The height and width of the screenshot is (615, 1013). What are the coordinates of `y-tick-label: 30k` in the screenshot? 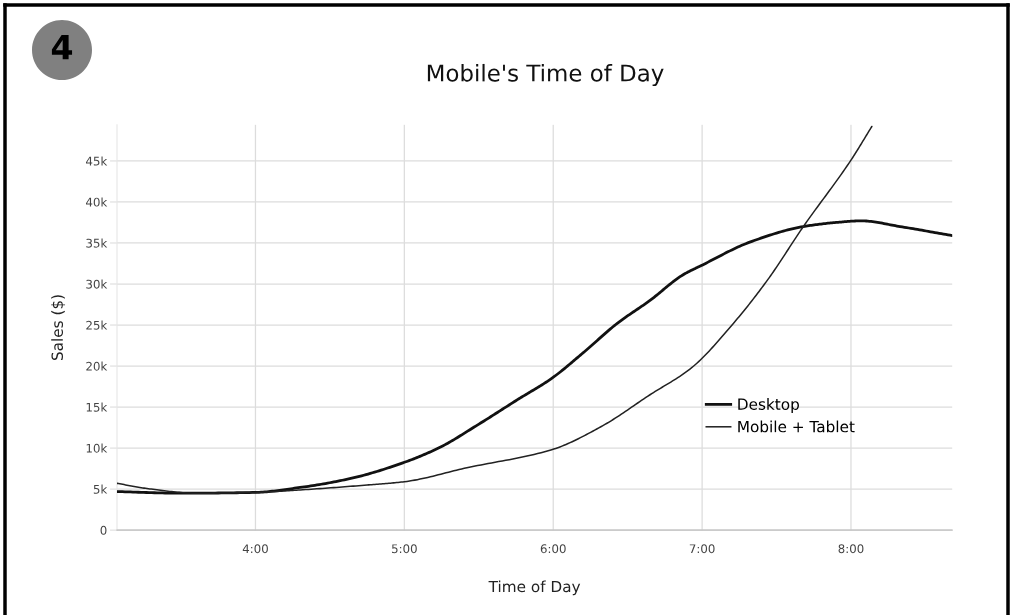 It's located at (97, 284).